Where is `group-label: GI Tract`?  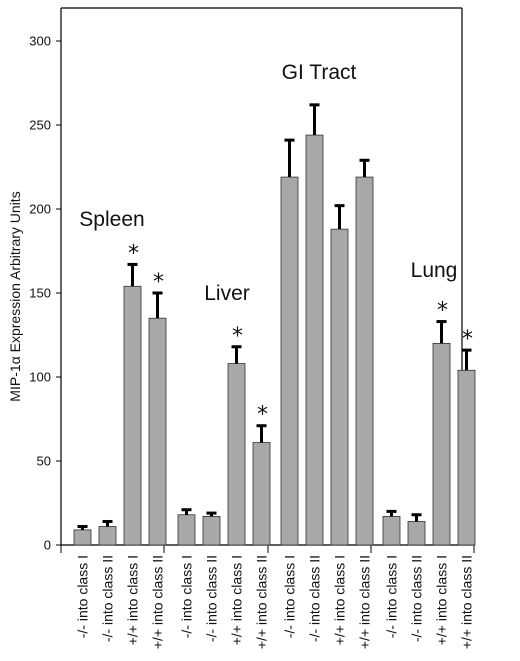 group-label: GI Tract is located at coordinates (319, 72).